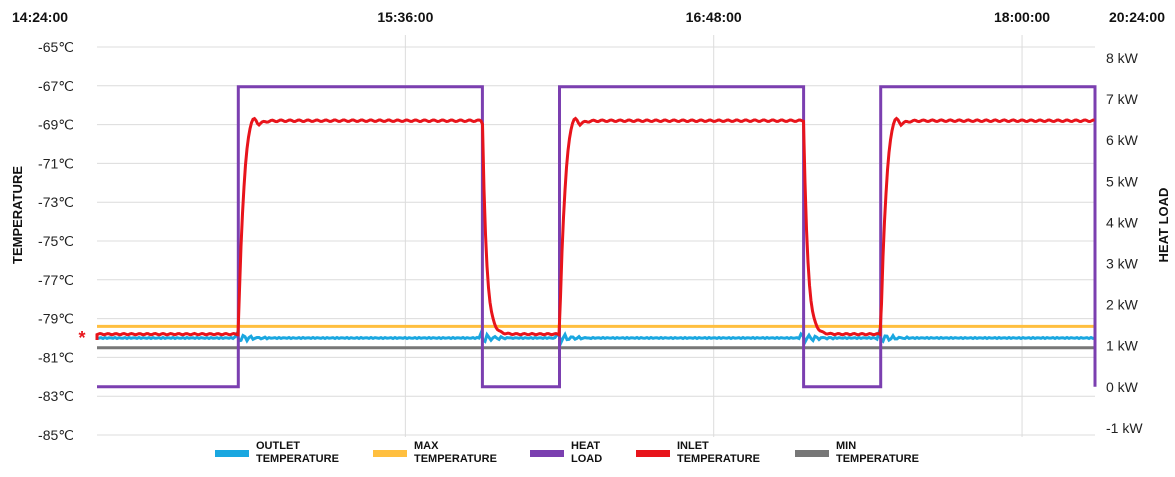 The image size is (1175, 477). What do you see at coordinates (56, 125) in the screenshot?
I see `left-tick-label: -69℃` at bounding box center [56, 125].